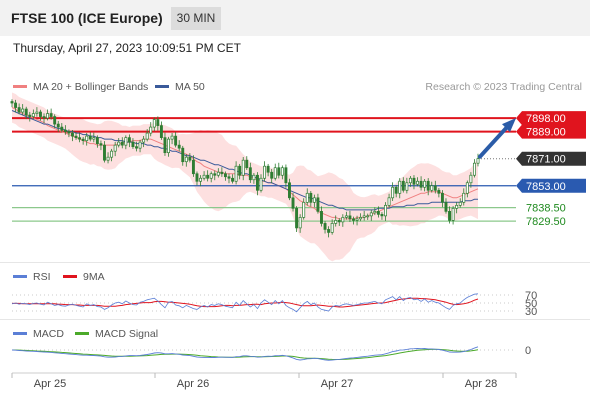 Image resolution: width=590 pixels, height=400 pixels. What do you see at coordinates (546, 119) in the screenshot?
I see `level-label-7898.00: 7898.00` at bounding box center [546, 119].